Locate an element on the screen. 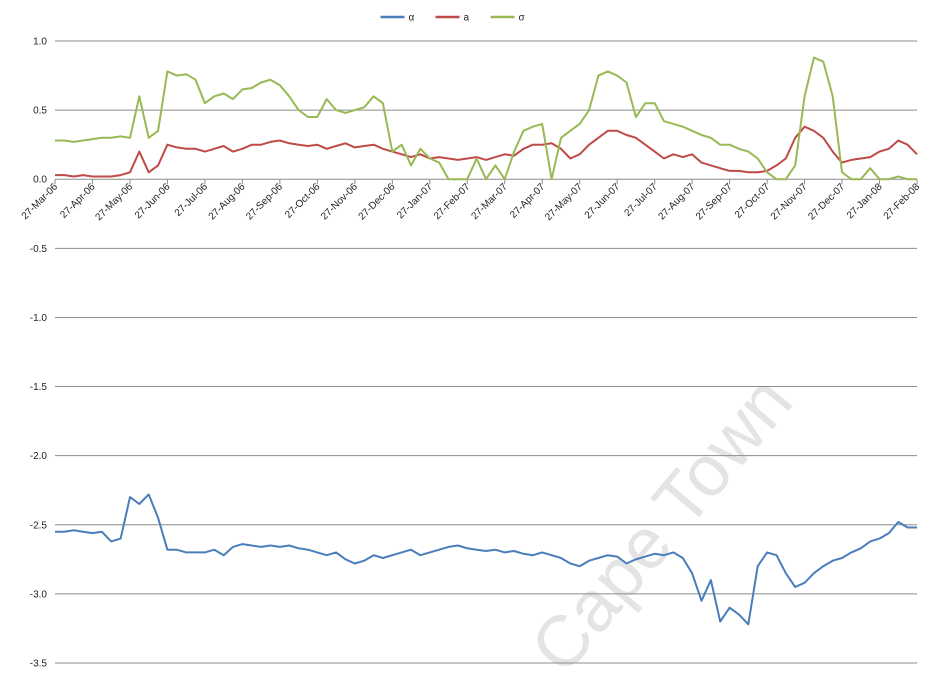 The width and height of the screenshot is (926, 680). y-tick-label: -2.0 is located at coordinates (39, 456).